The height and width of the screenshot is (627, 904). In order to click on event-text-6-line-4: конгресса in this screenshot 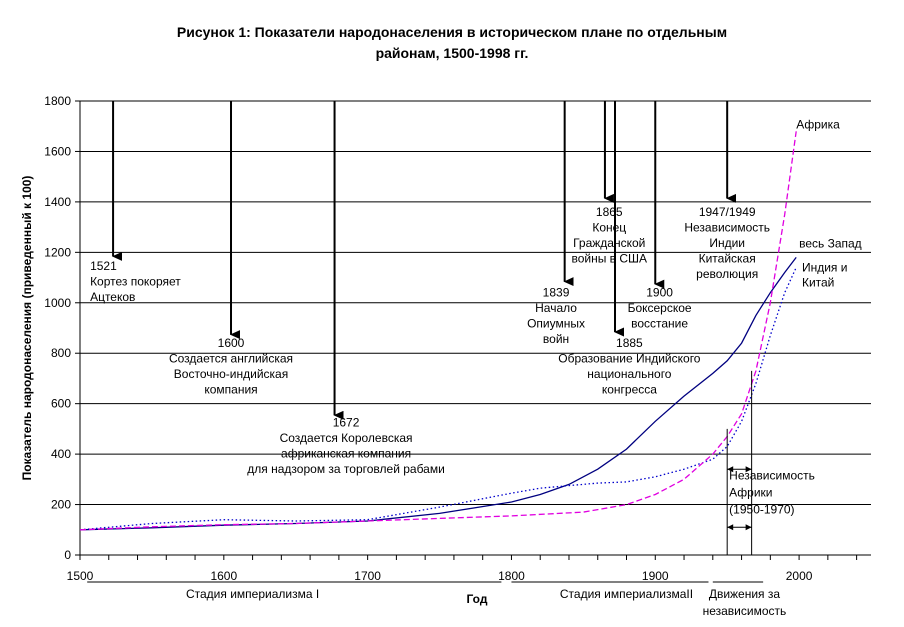, I will do `click(629, 389)`.